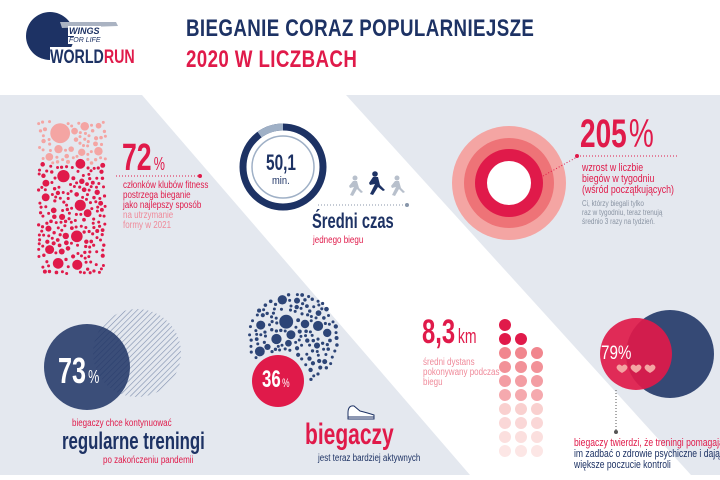 The height and width of the screenshot is (480, 720). What do you see at coordinates (93, 40) in the screenshot?
I see `logo: WINGS FOR LIFE WORLDRUN` at bounding box center [93, 40].